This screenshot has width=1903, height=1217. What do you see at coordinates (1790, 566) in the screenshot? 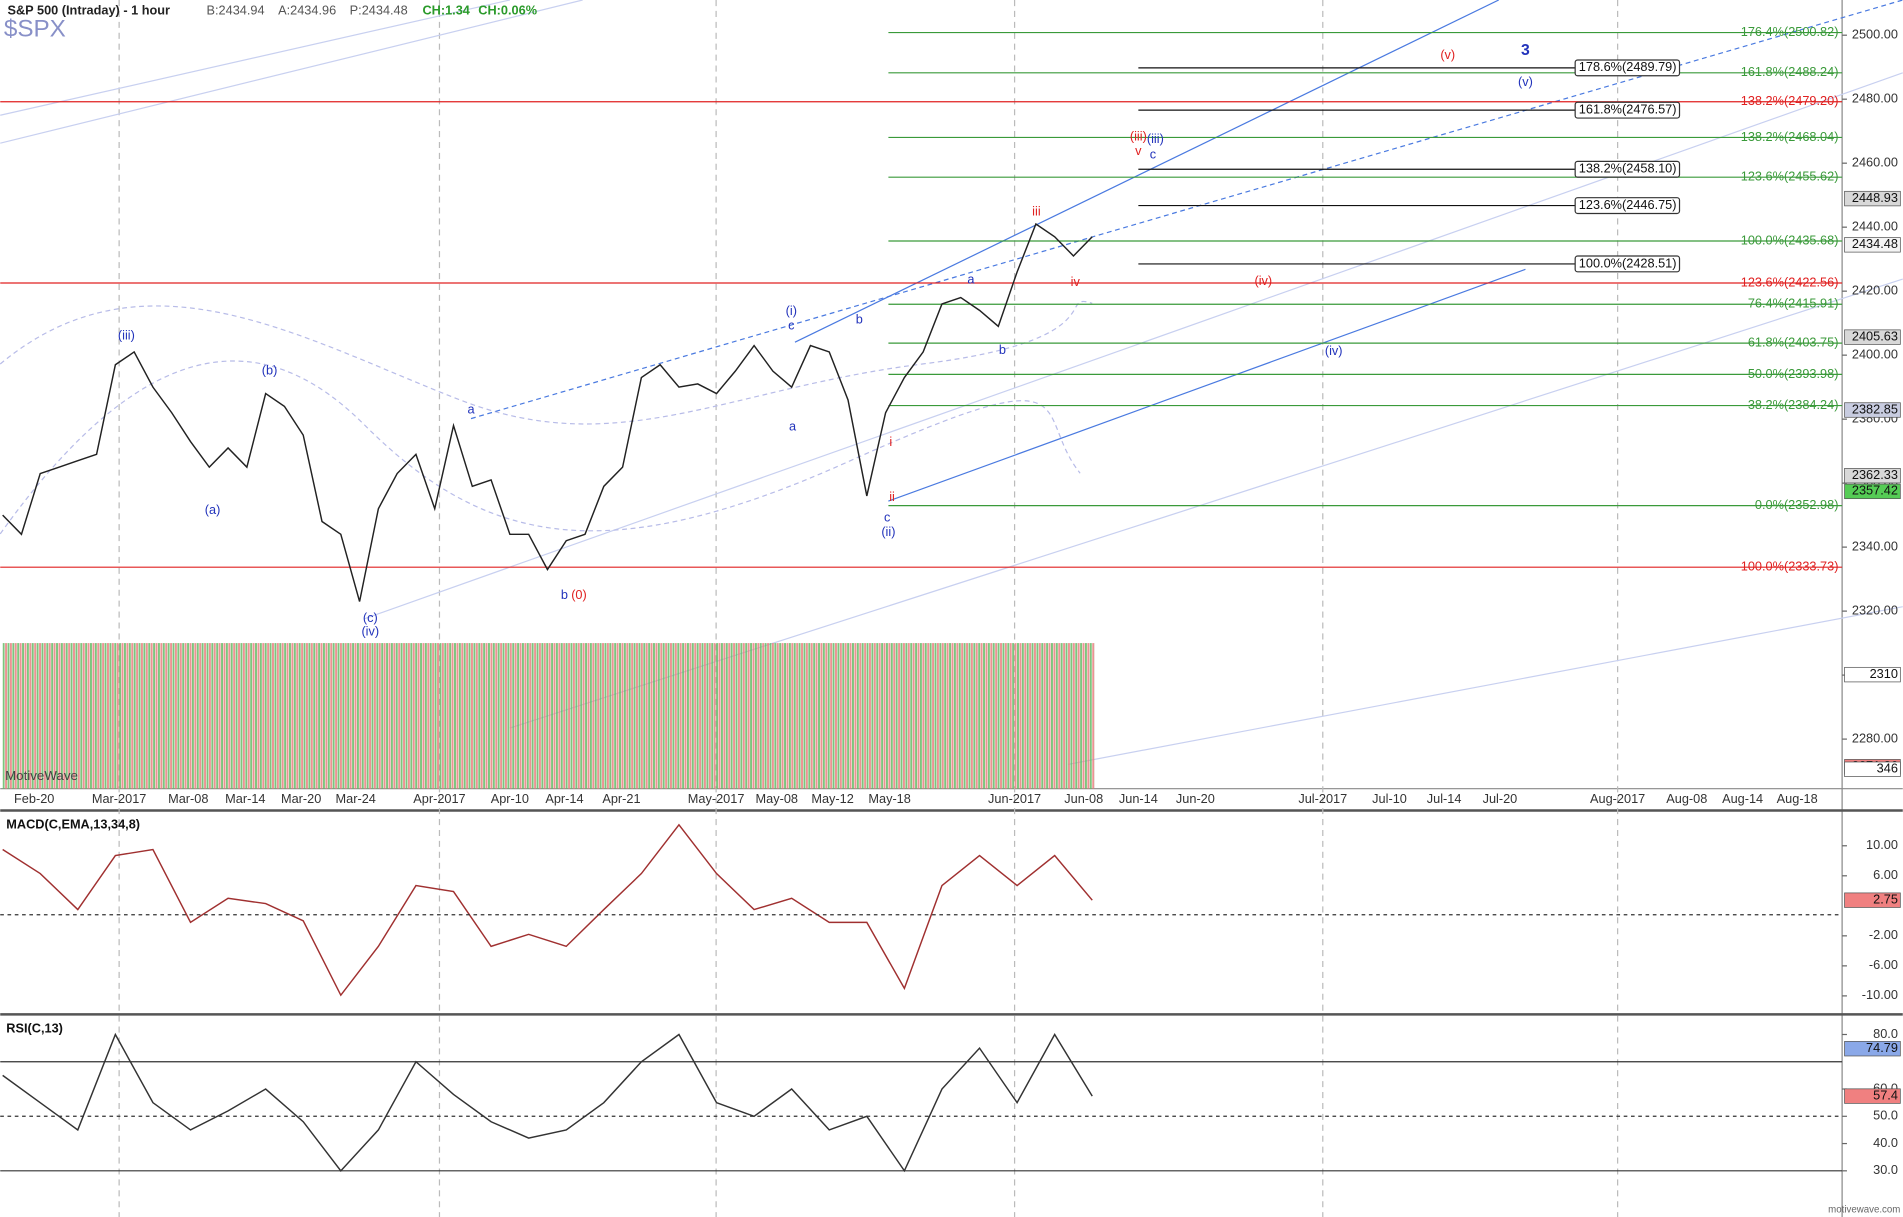
I see `fib-label: 100.0%(2333.73)` at bounding box center [1790, 566].